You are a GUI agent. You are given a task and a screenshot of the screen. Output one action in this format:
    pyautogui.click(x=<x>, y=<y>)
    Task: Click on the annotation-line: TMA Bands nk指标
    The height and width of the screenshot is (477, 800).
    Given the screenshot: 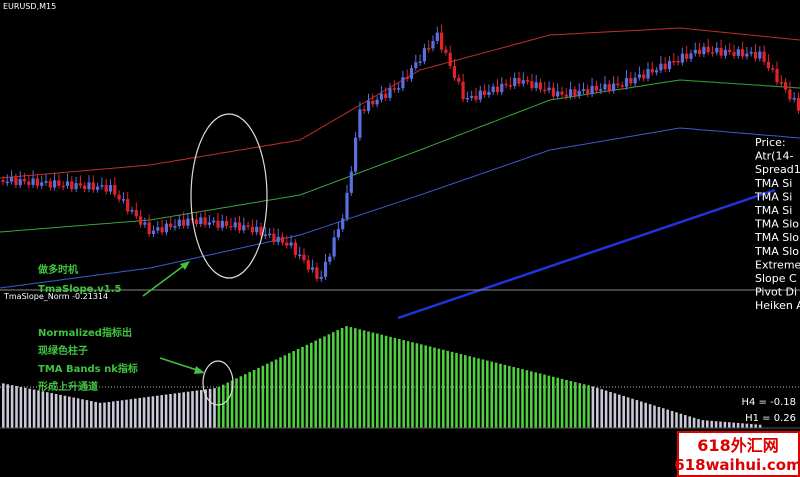 What is the action you would take?
    pyautogui.click(x=88, y=368)
    